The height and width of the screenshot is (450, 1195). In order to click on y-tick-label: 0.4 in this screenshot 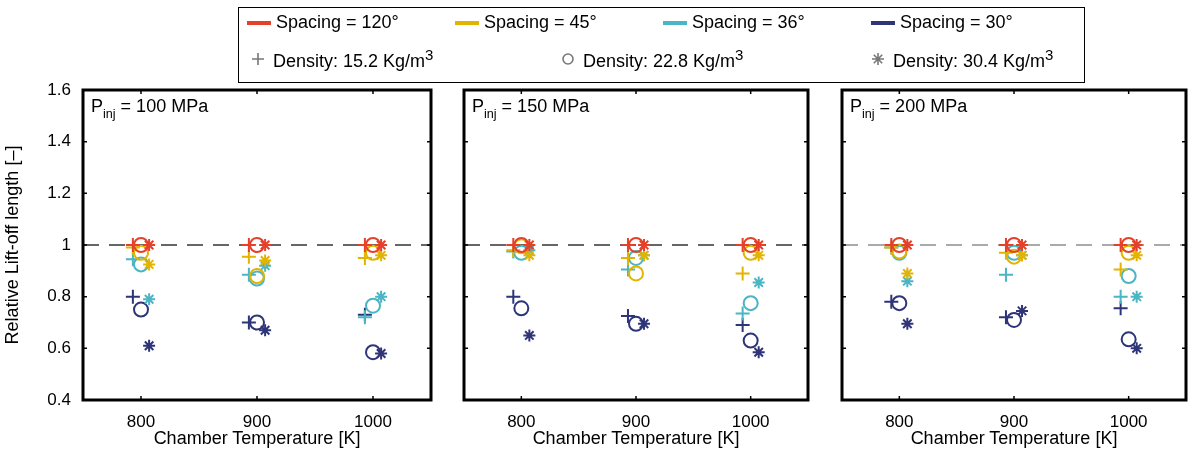, I will do `click(59, 399)`.